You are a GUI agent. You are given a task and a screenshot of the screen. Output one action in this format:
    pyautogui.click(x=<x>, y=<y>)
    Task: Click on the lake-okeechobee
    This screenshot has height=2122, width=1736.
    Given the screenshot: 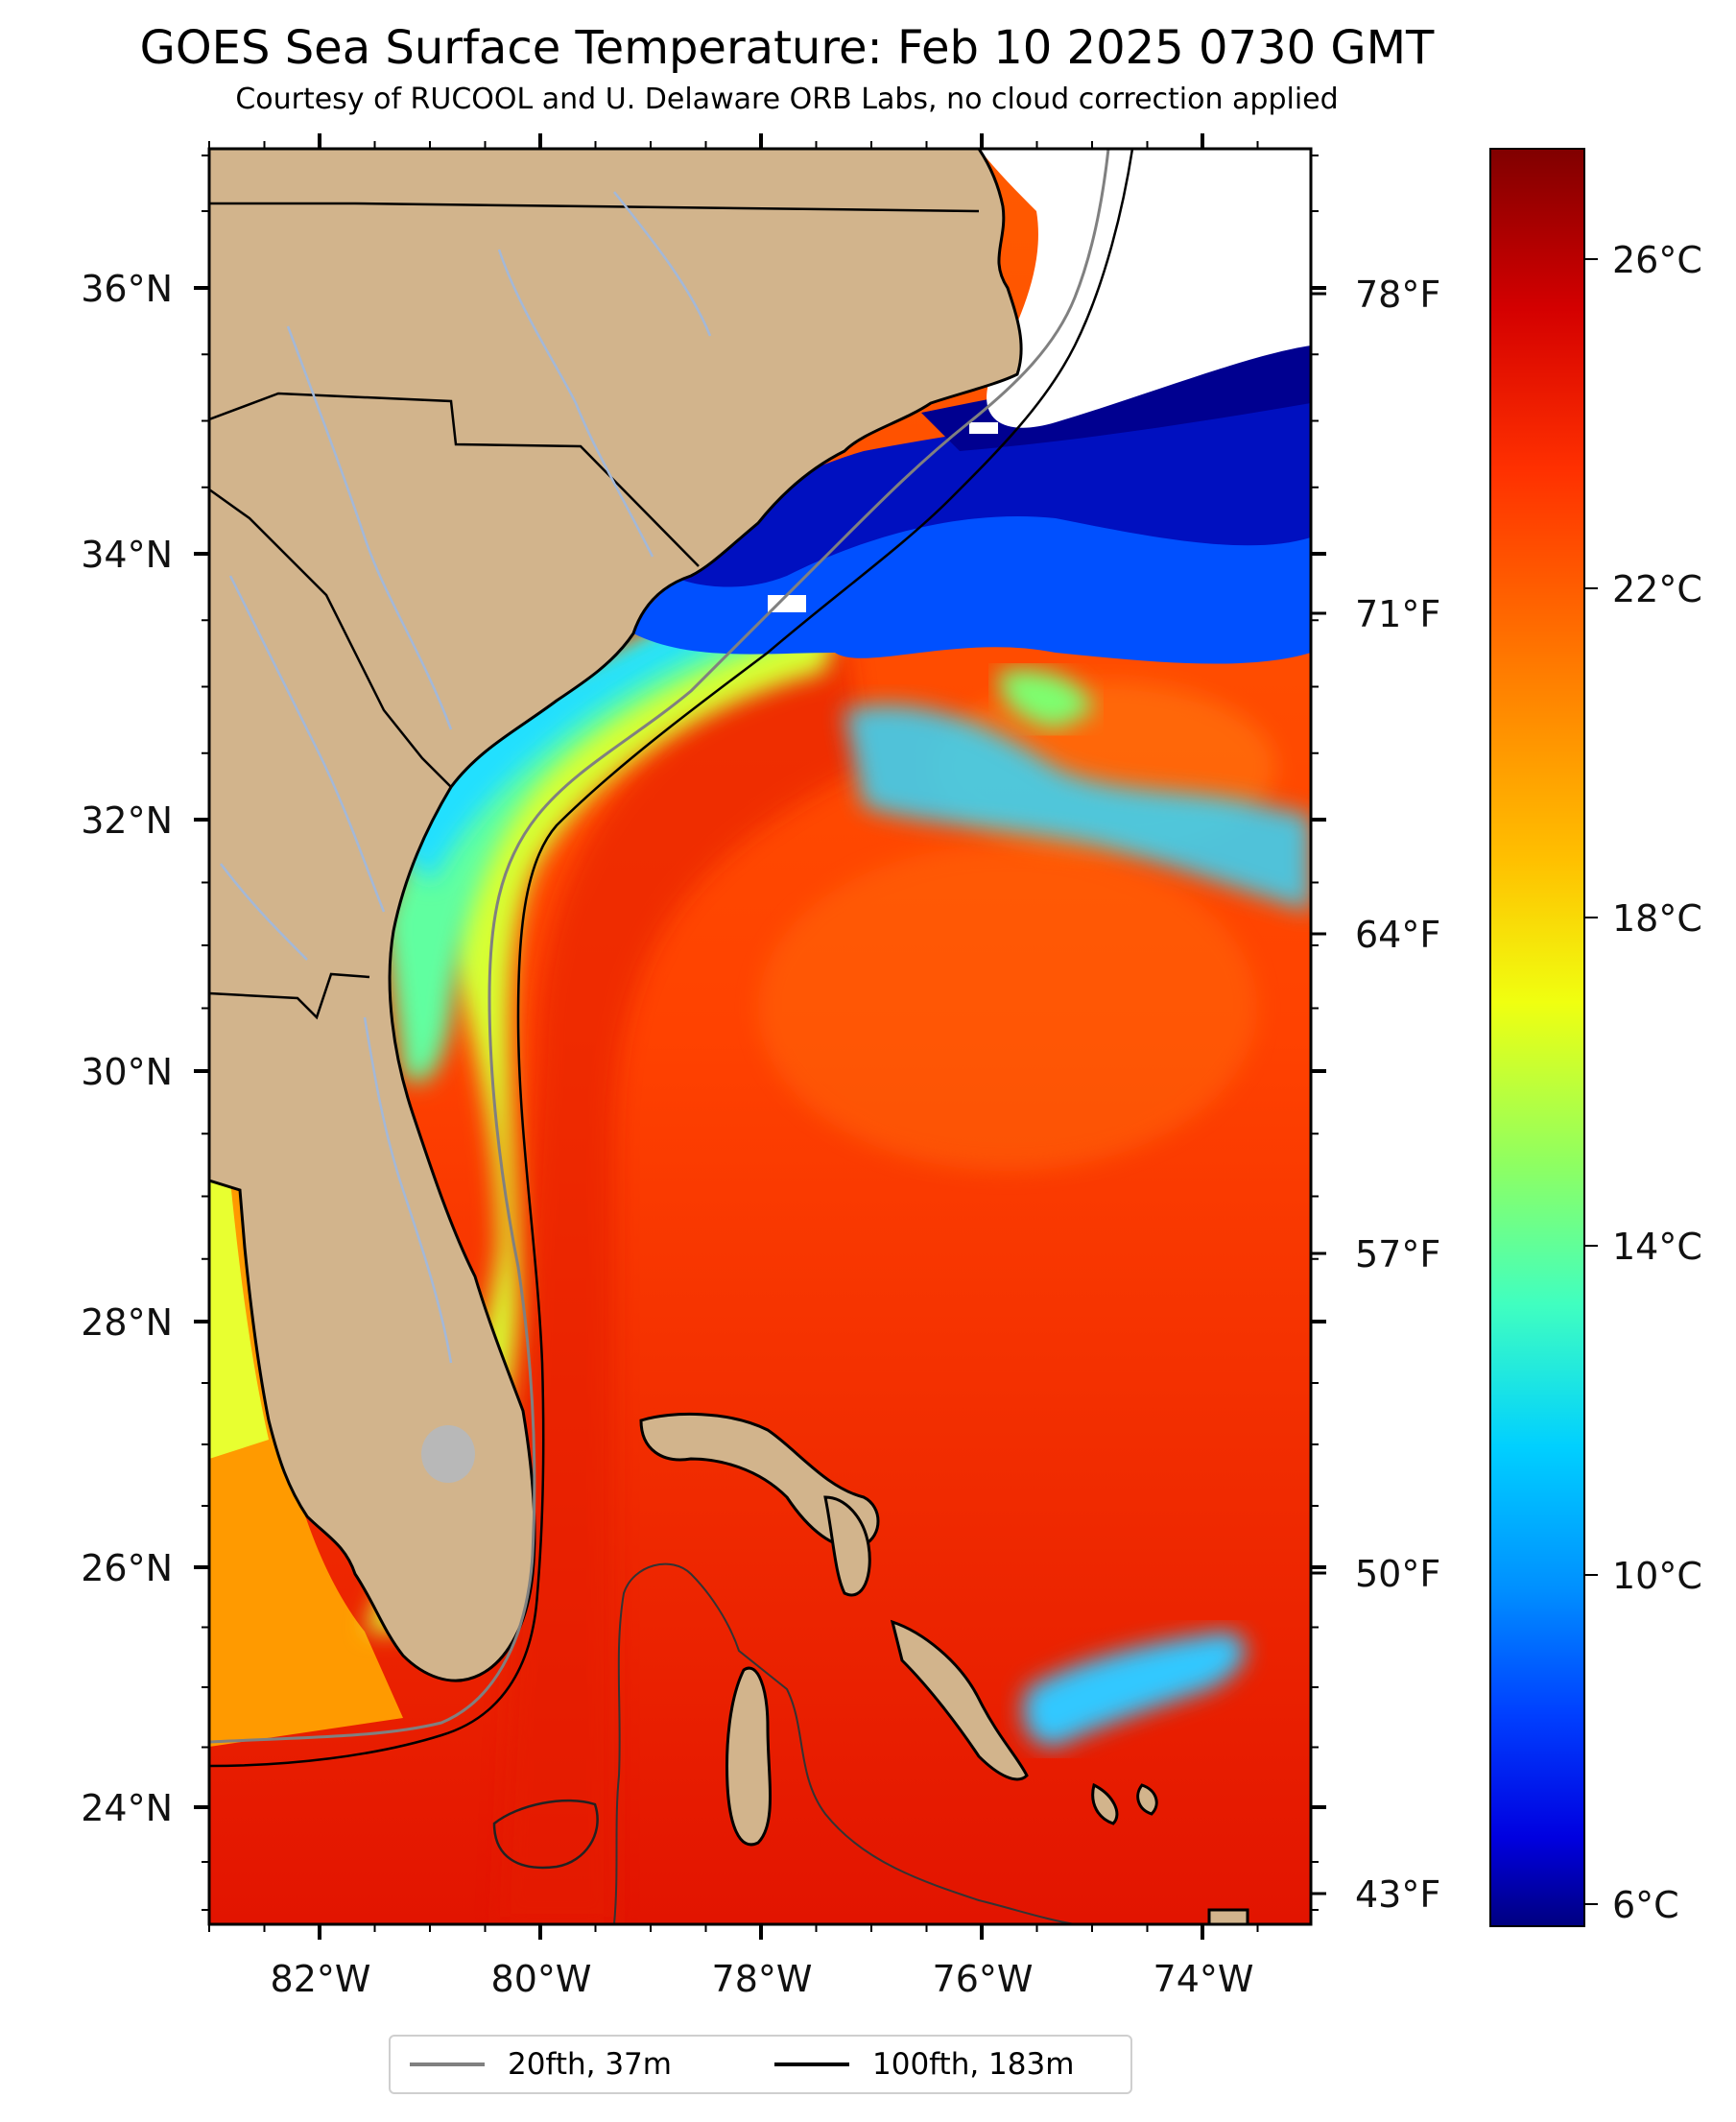 What is the action you would take?
    pyautogui.click(x=448, y=1454)
    